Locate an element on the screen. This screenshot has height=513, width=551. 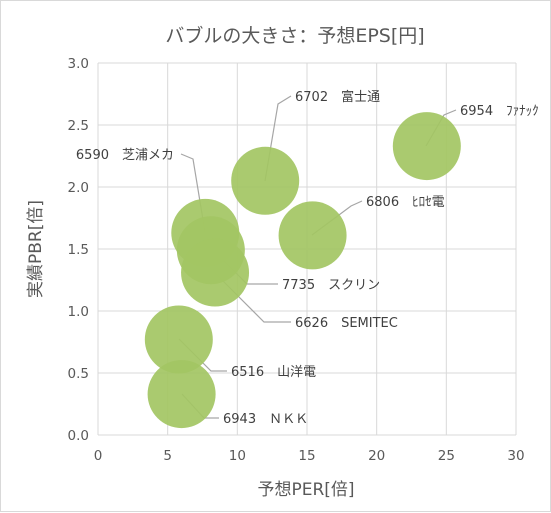
bubble-label: 6626 SEMITEC is located at coordinates (346, 323).